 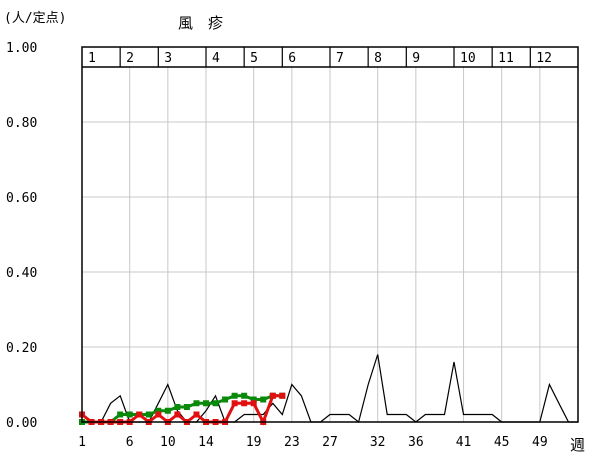 What do you see at coordinates (130, 58) in the screenshot?
I see `month-label: 2` at bounding box center [130, 58].